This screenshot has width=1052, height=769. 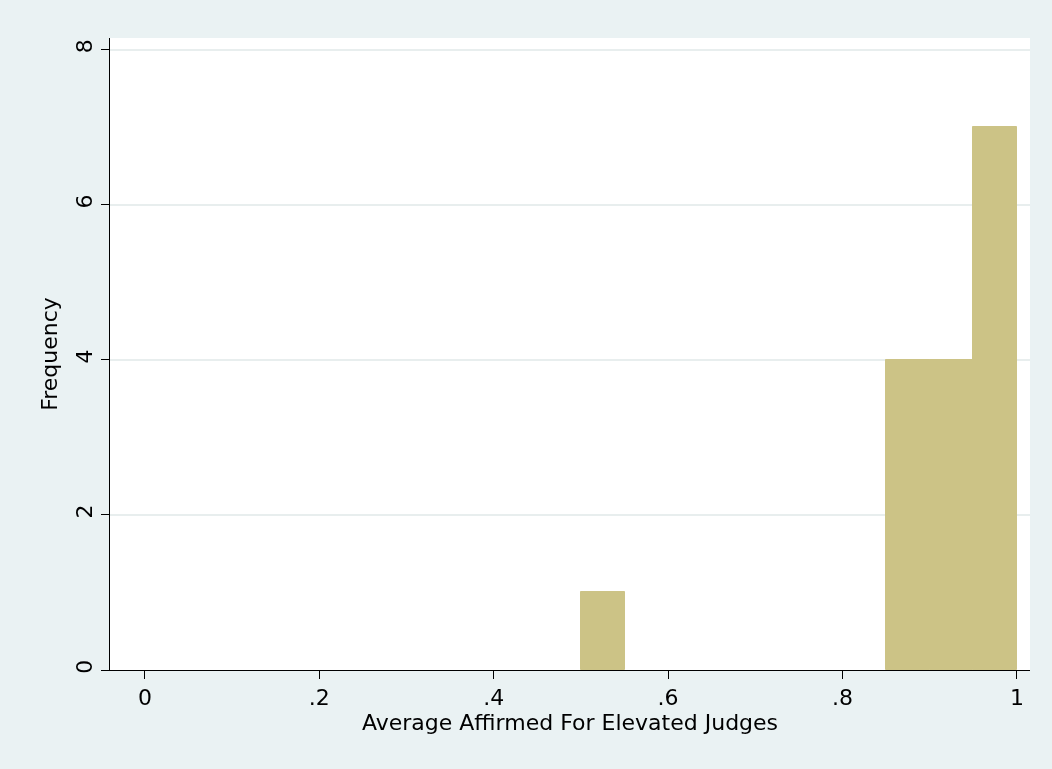 I want to click on x-axis-title: Average Affirmed For Elevated Judges, so click(x=570, y=723).